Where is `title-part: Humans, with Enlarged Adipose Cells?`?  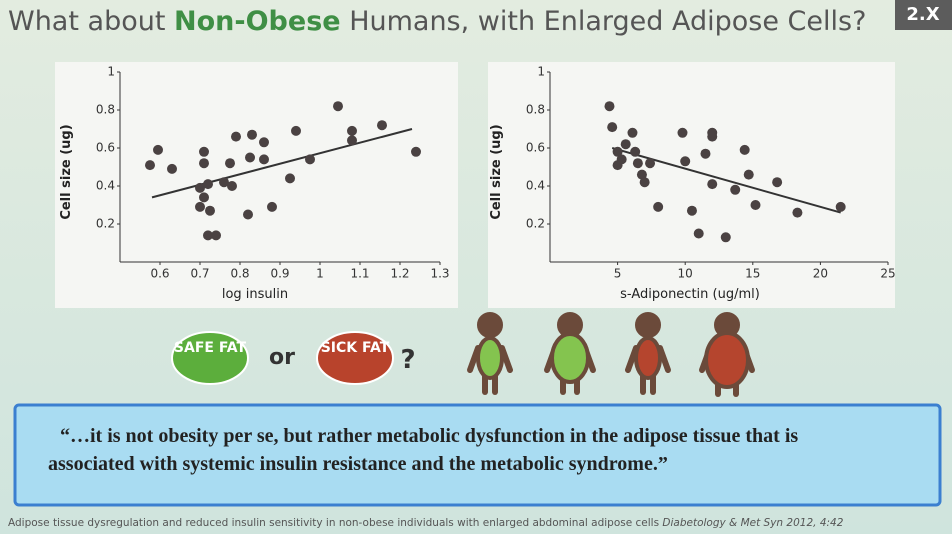
title-part: Humans, with Enlarged Adipose Cells? is located at coordinates (607, 21).